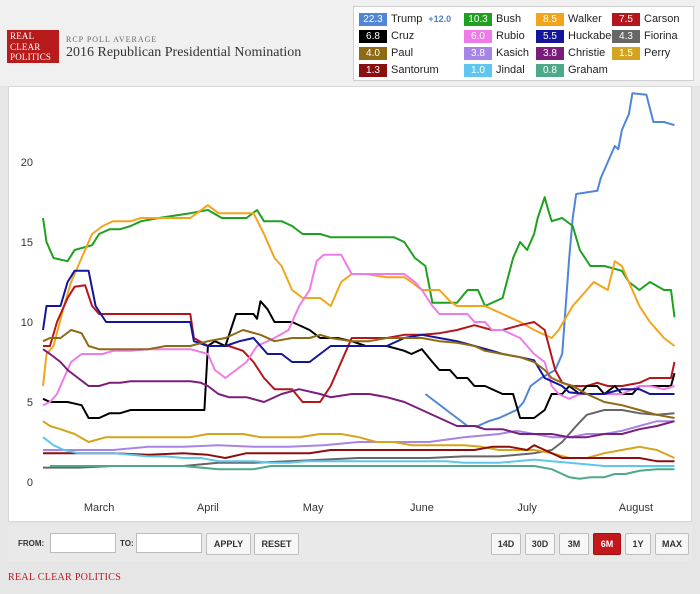 This screenshot has height=594, width=700. I want to click on page-title: 2016 Republican Presidential Nomination, so click(184, 52).